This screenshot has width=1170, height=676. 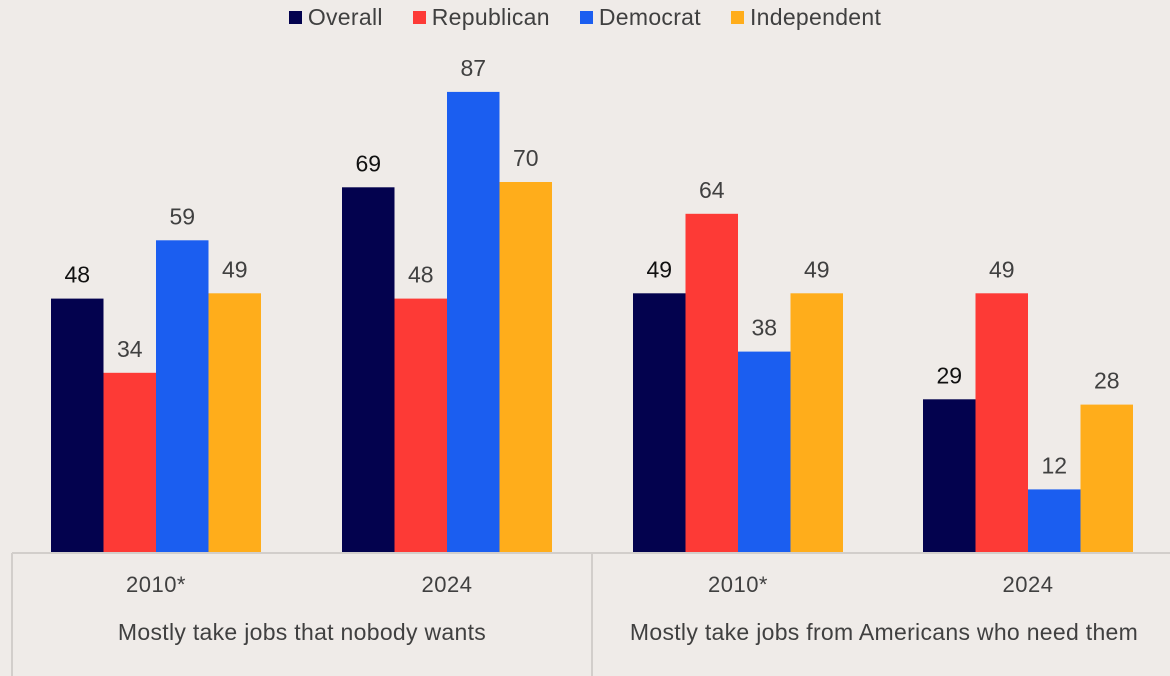 I want to click on legend-swatch-republican, so click(x=419, y=17).